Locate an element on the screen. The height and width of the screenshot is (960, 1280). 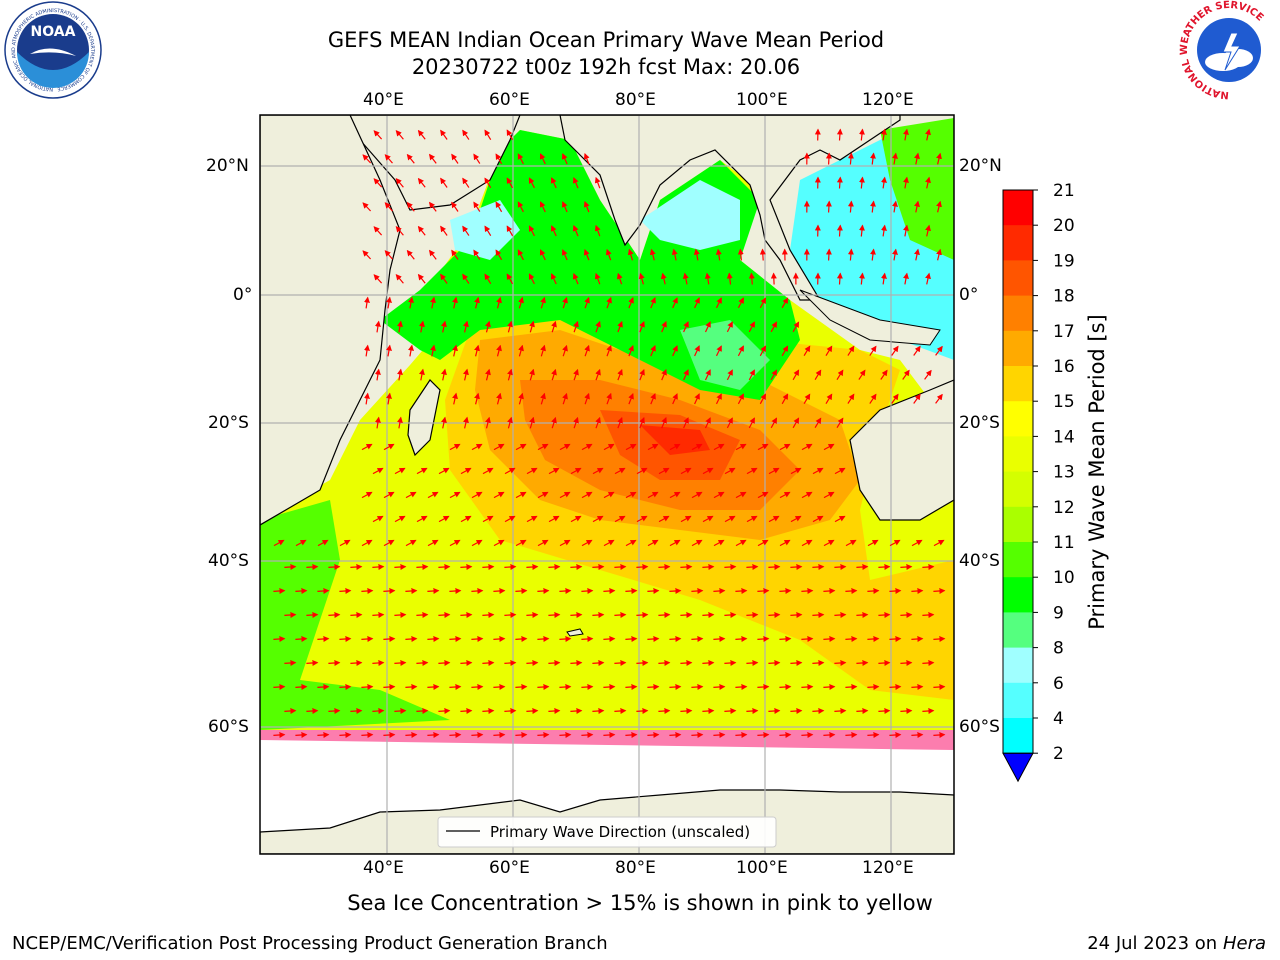
lon-label-bottom: 40°E is located at coordinates (383, 868).